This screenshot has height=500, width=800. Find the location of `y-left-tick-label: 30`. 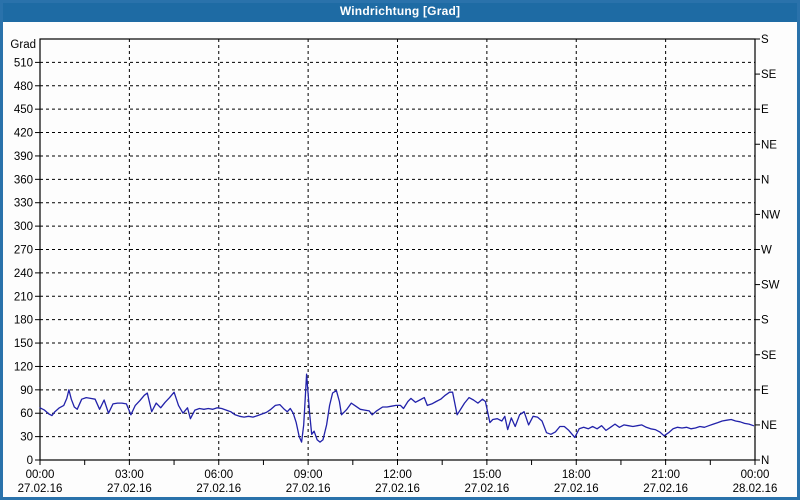

y-left-tick-label: 30 is located at coordinates (26, 438).